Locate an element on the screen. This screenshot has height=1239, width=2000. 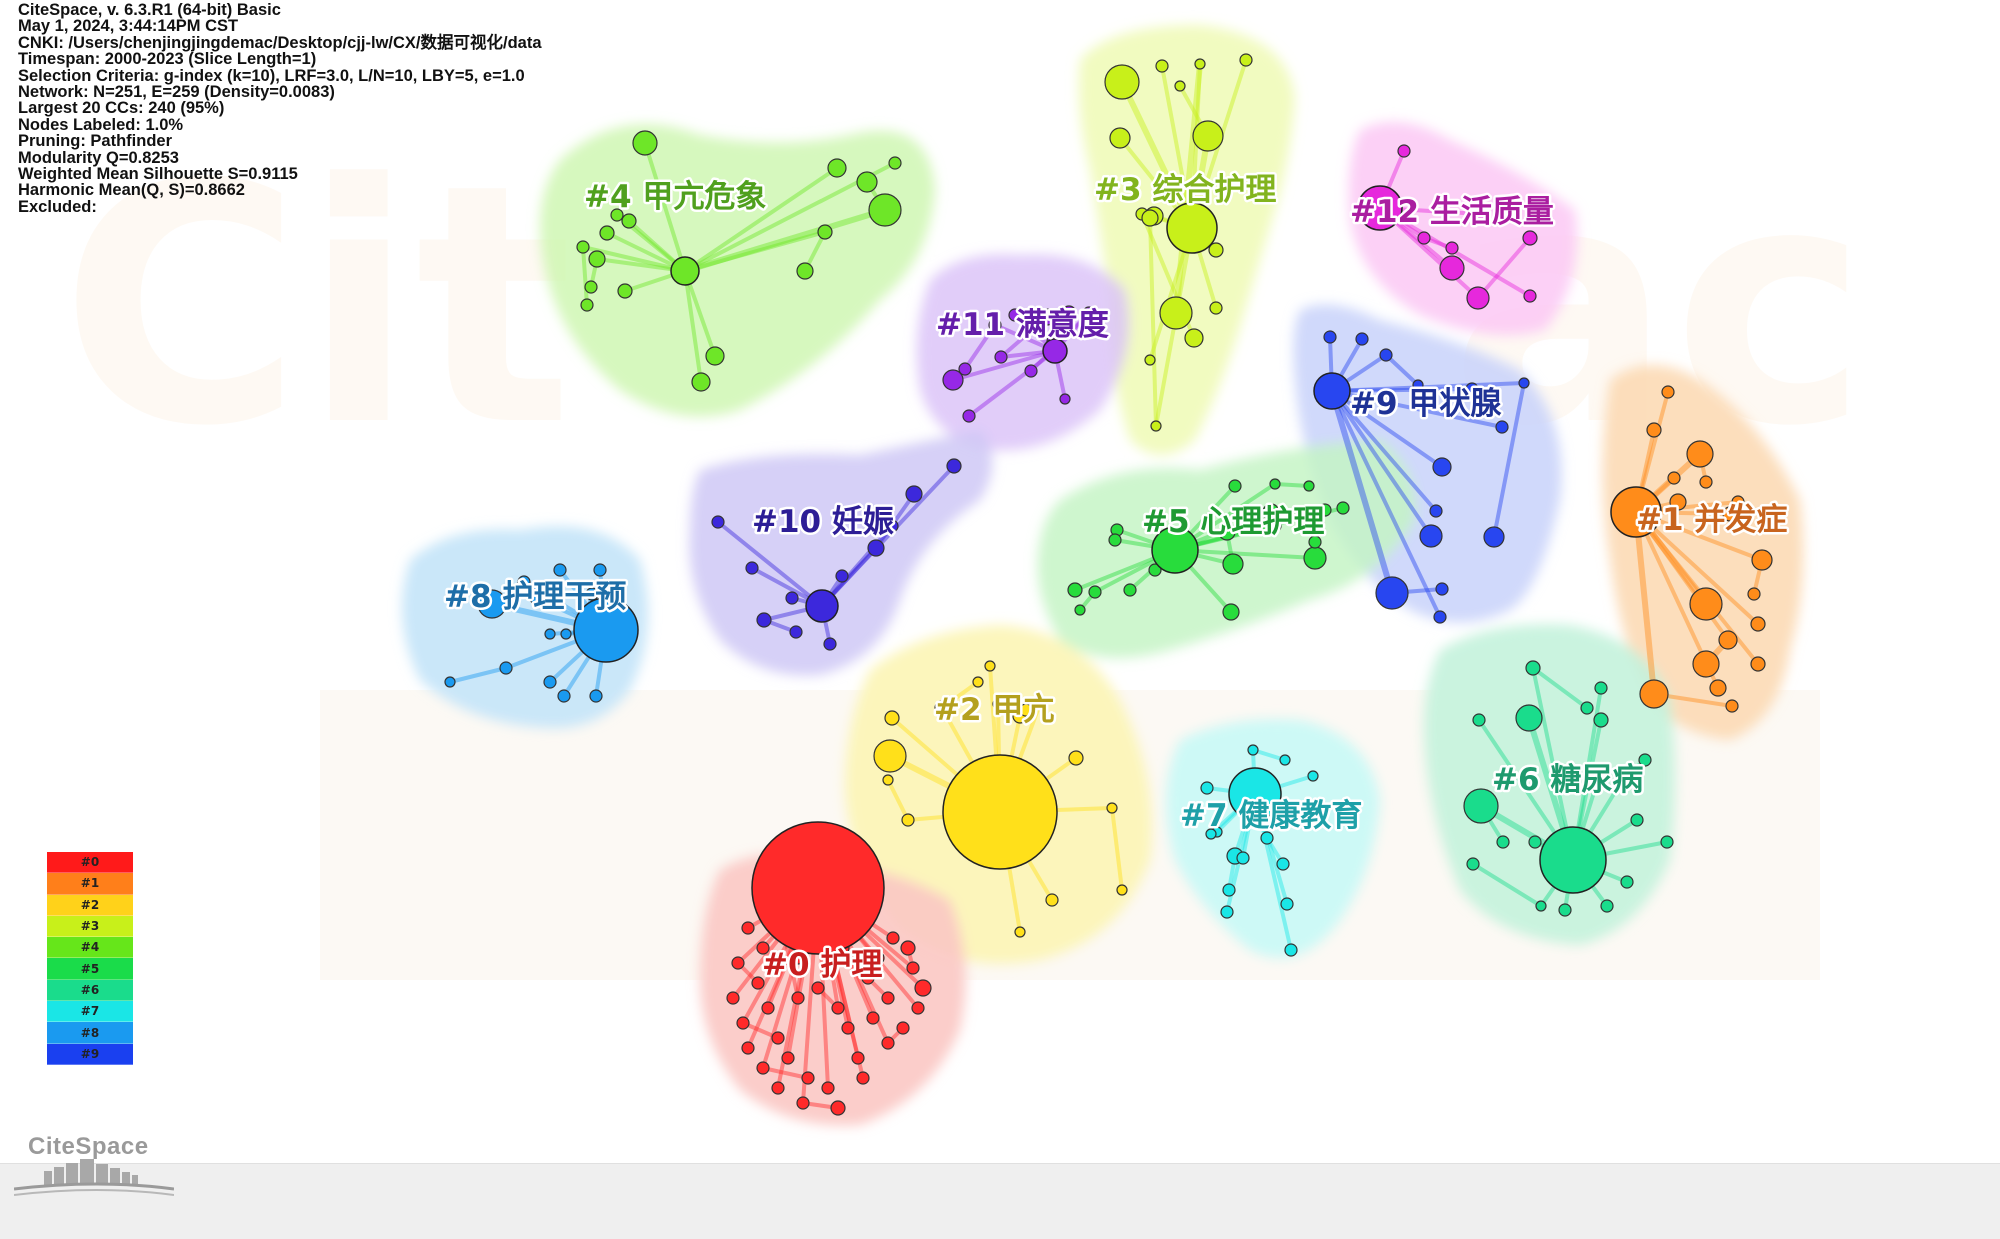
legend-swatch: #7 is located at coordinates (90, 1012).